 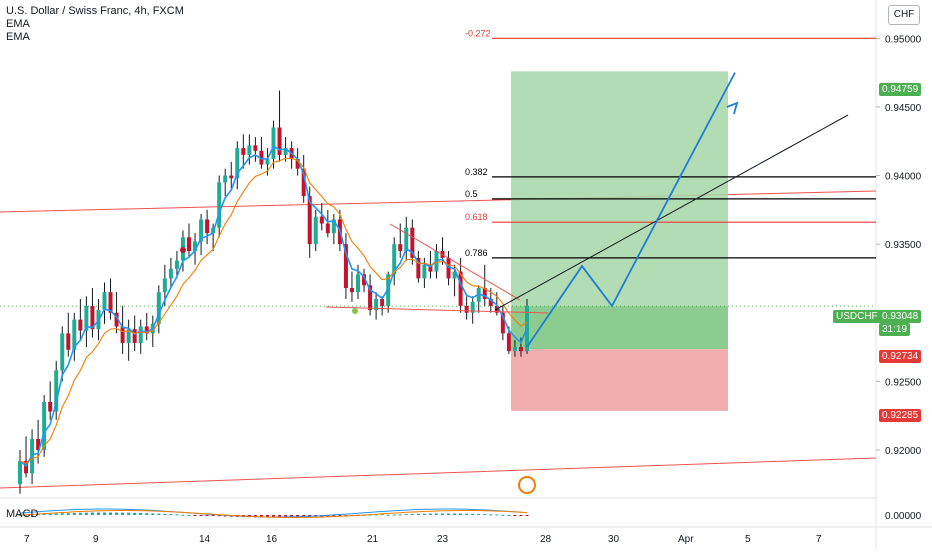 What do you see at coordinates (18, 37) in the screenshot?
I see `ema-indicator-2: EMA` at bounding box center [18, 37].